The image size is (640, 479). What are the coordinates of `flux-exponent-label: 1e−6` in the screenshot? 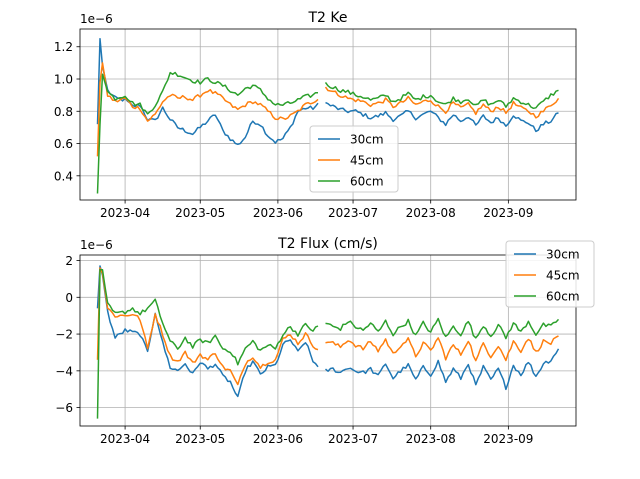 It's located at (96, 245).